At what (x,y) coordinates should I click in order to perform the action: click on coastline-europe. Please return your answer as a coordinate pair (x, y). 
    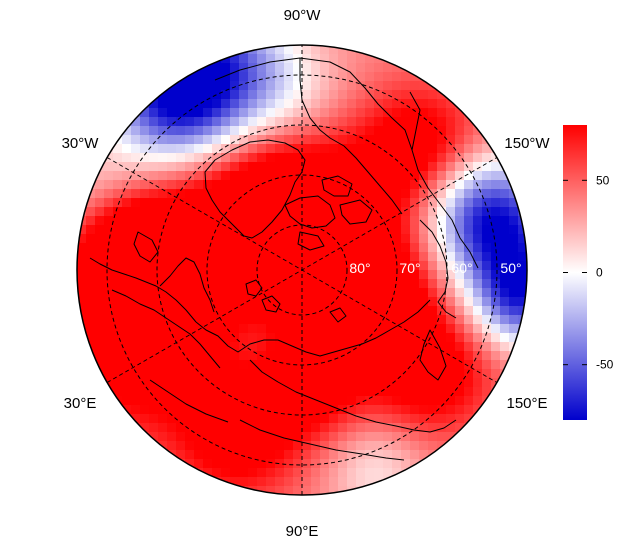
    Looking at the image, I should click on (155, 300).